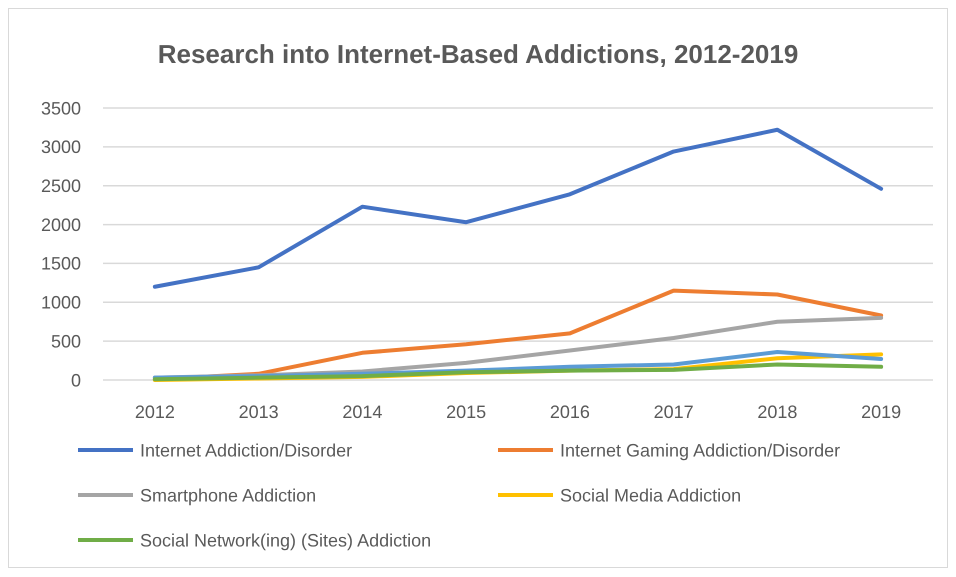  What do you see at coordinates (60, 147) in the screenshot?
I see `y-tick-label: 3000` at bounding box center [60, 147].